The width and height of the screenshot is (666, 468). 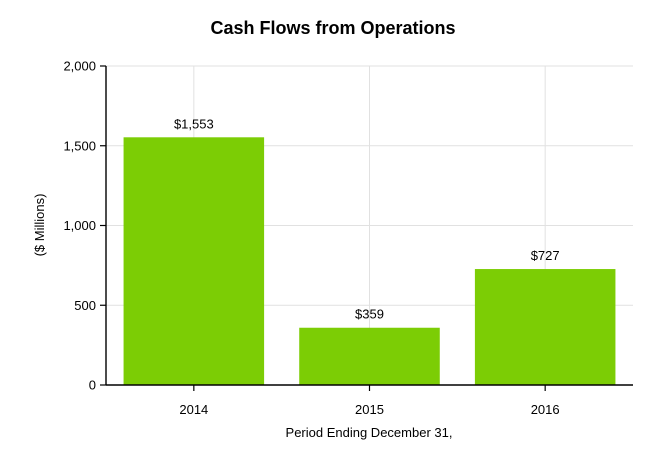 I want to click on bar-2015, so click(x=369, y=356).